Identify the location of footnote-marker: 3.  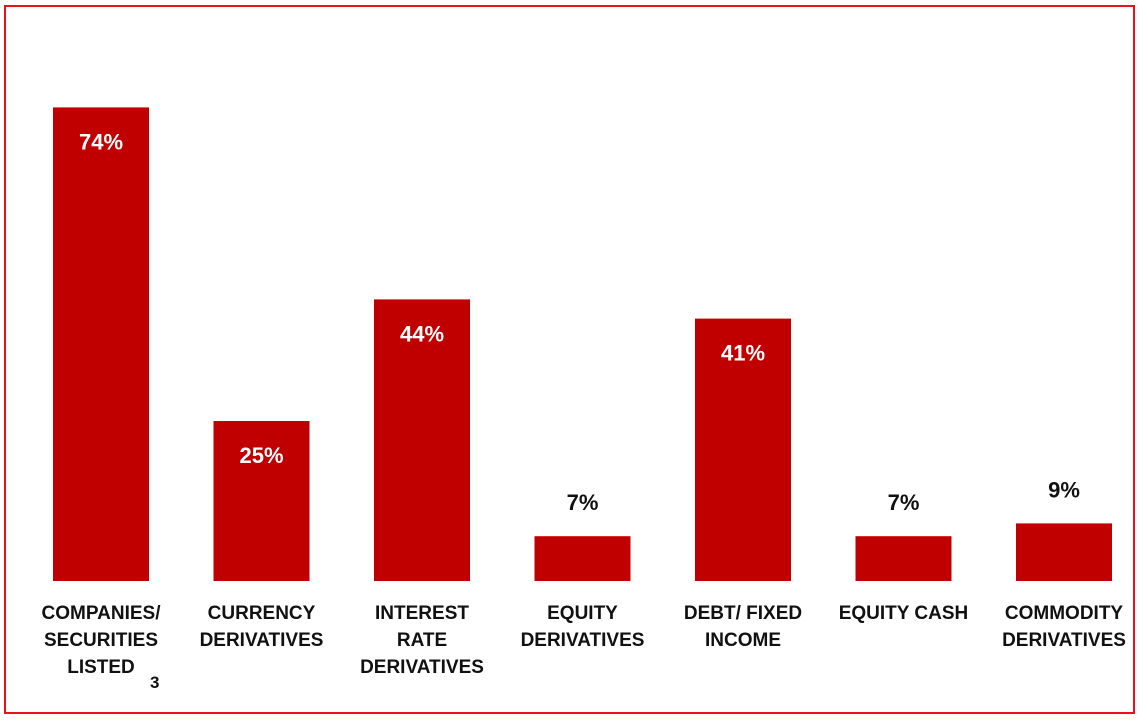
(155, 682).